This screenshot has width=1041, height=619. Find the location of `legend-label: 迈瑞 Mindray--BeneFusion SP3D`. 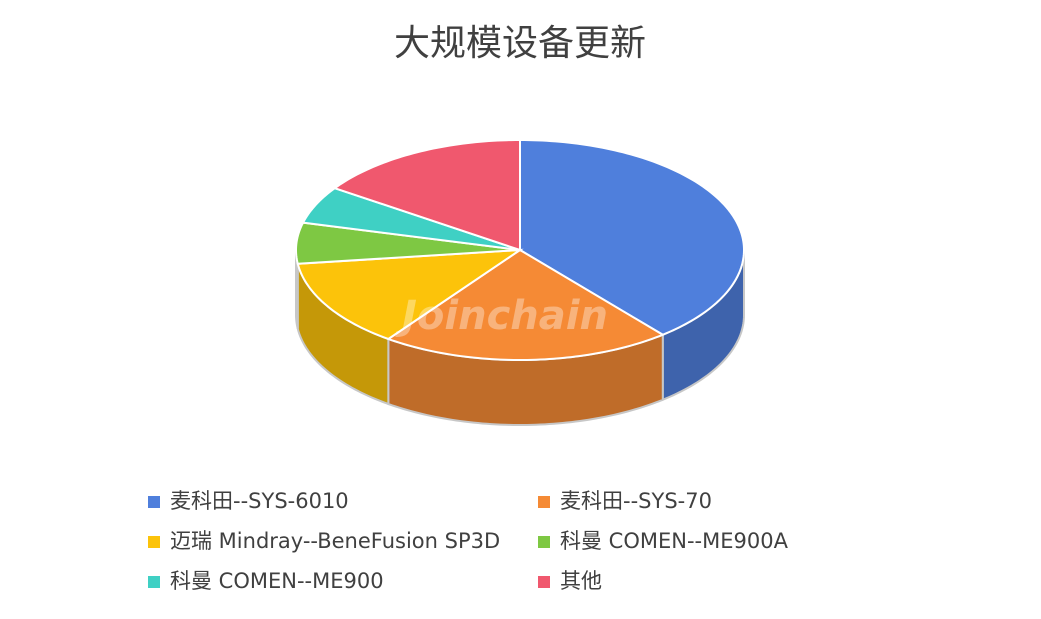

legend-label: 迈瑞 Mindray--BeneFusion SP3D is located at coordinates (335, 541).